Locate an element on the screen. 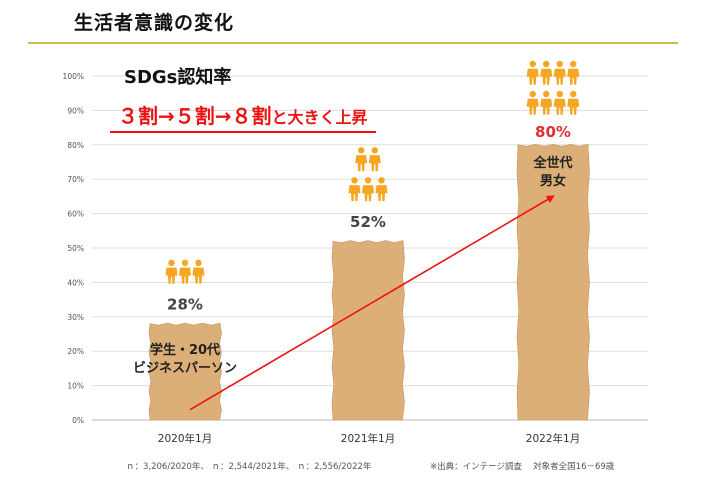  headline-rise: と大きく上昇 is located at coordinates (319, 117).